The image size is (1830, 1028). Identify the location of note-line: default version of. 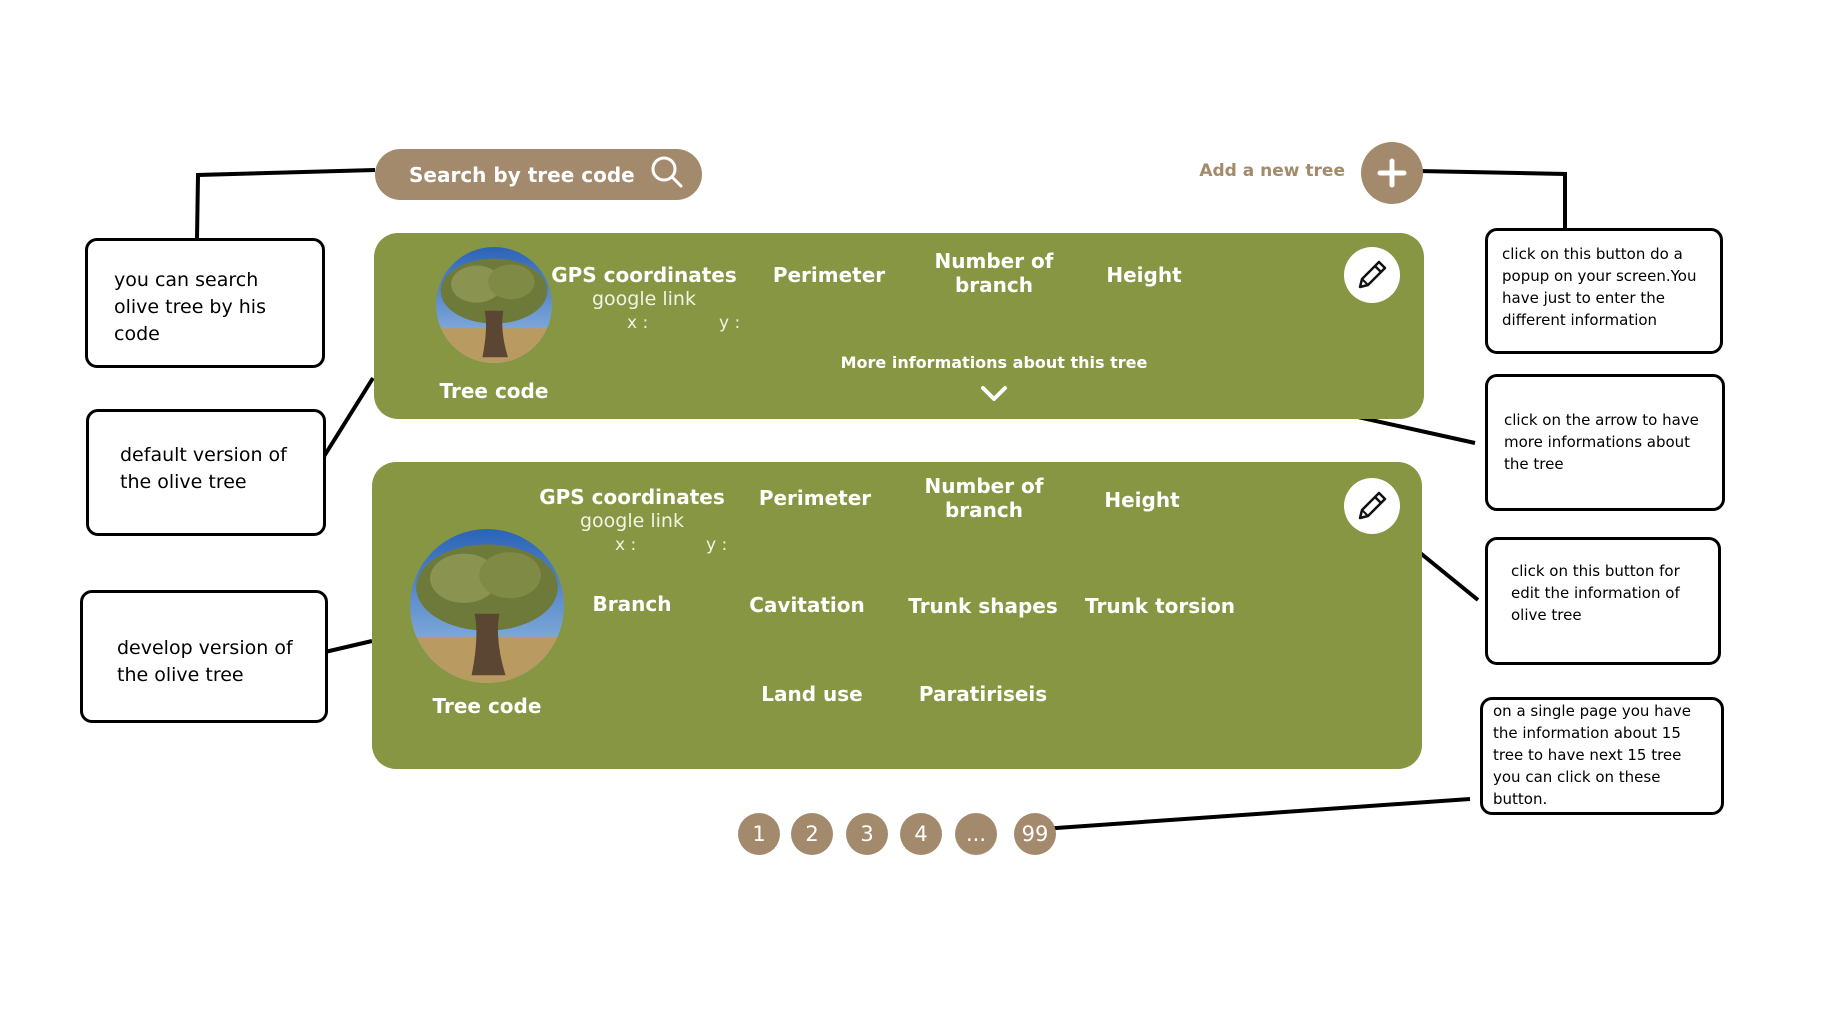
(203, 455).